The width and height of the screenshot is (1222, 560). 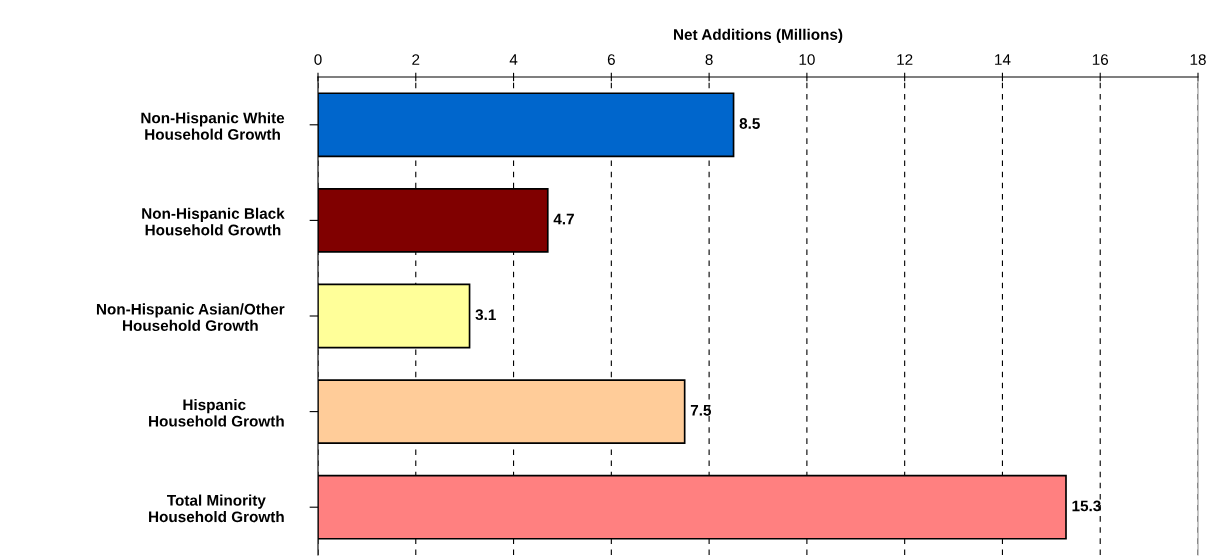 I want to click on x-tick-label: 6, so click(x=611, y=59).